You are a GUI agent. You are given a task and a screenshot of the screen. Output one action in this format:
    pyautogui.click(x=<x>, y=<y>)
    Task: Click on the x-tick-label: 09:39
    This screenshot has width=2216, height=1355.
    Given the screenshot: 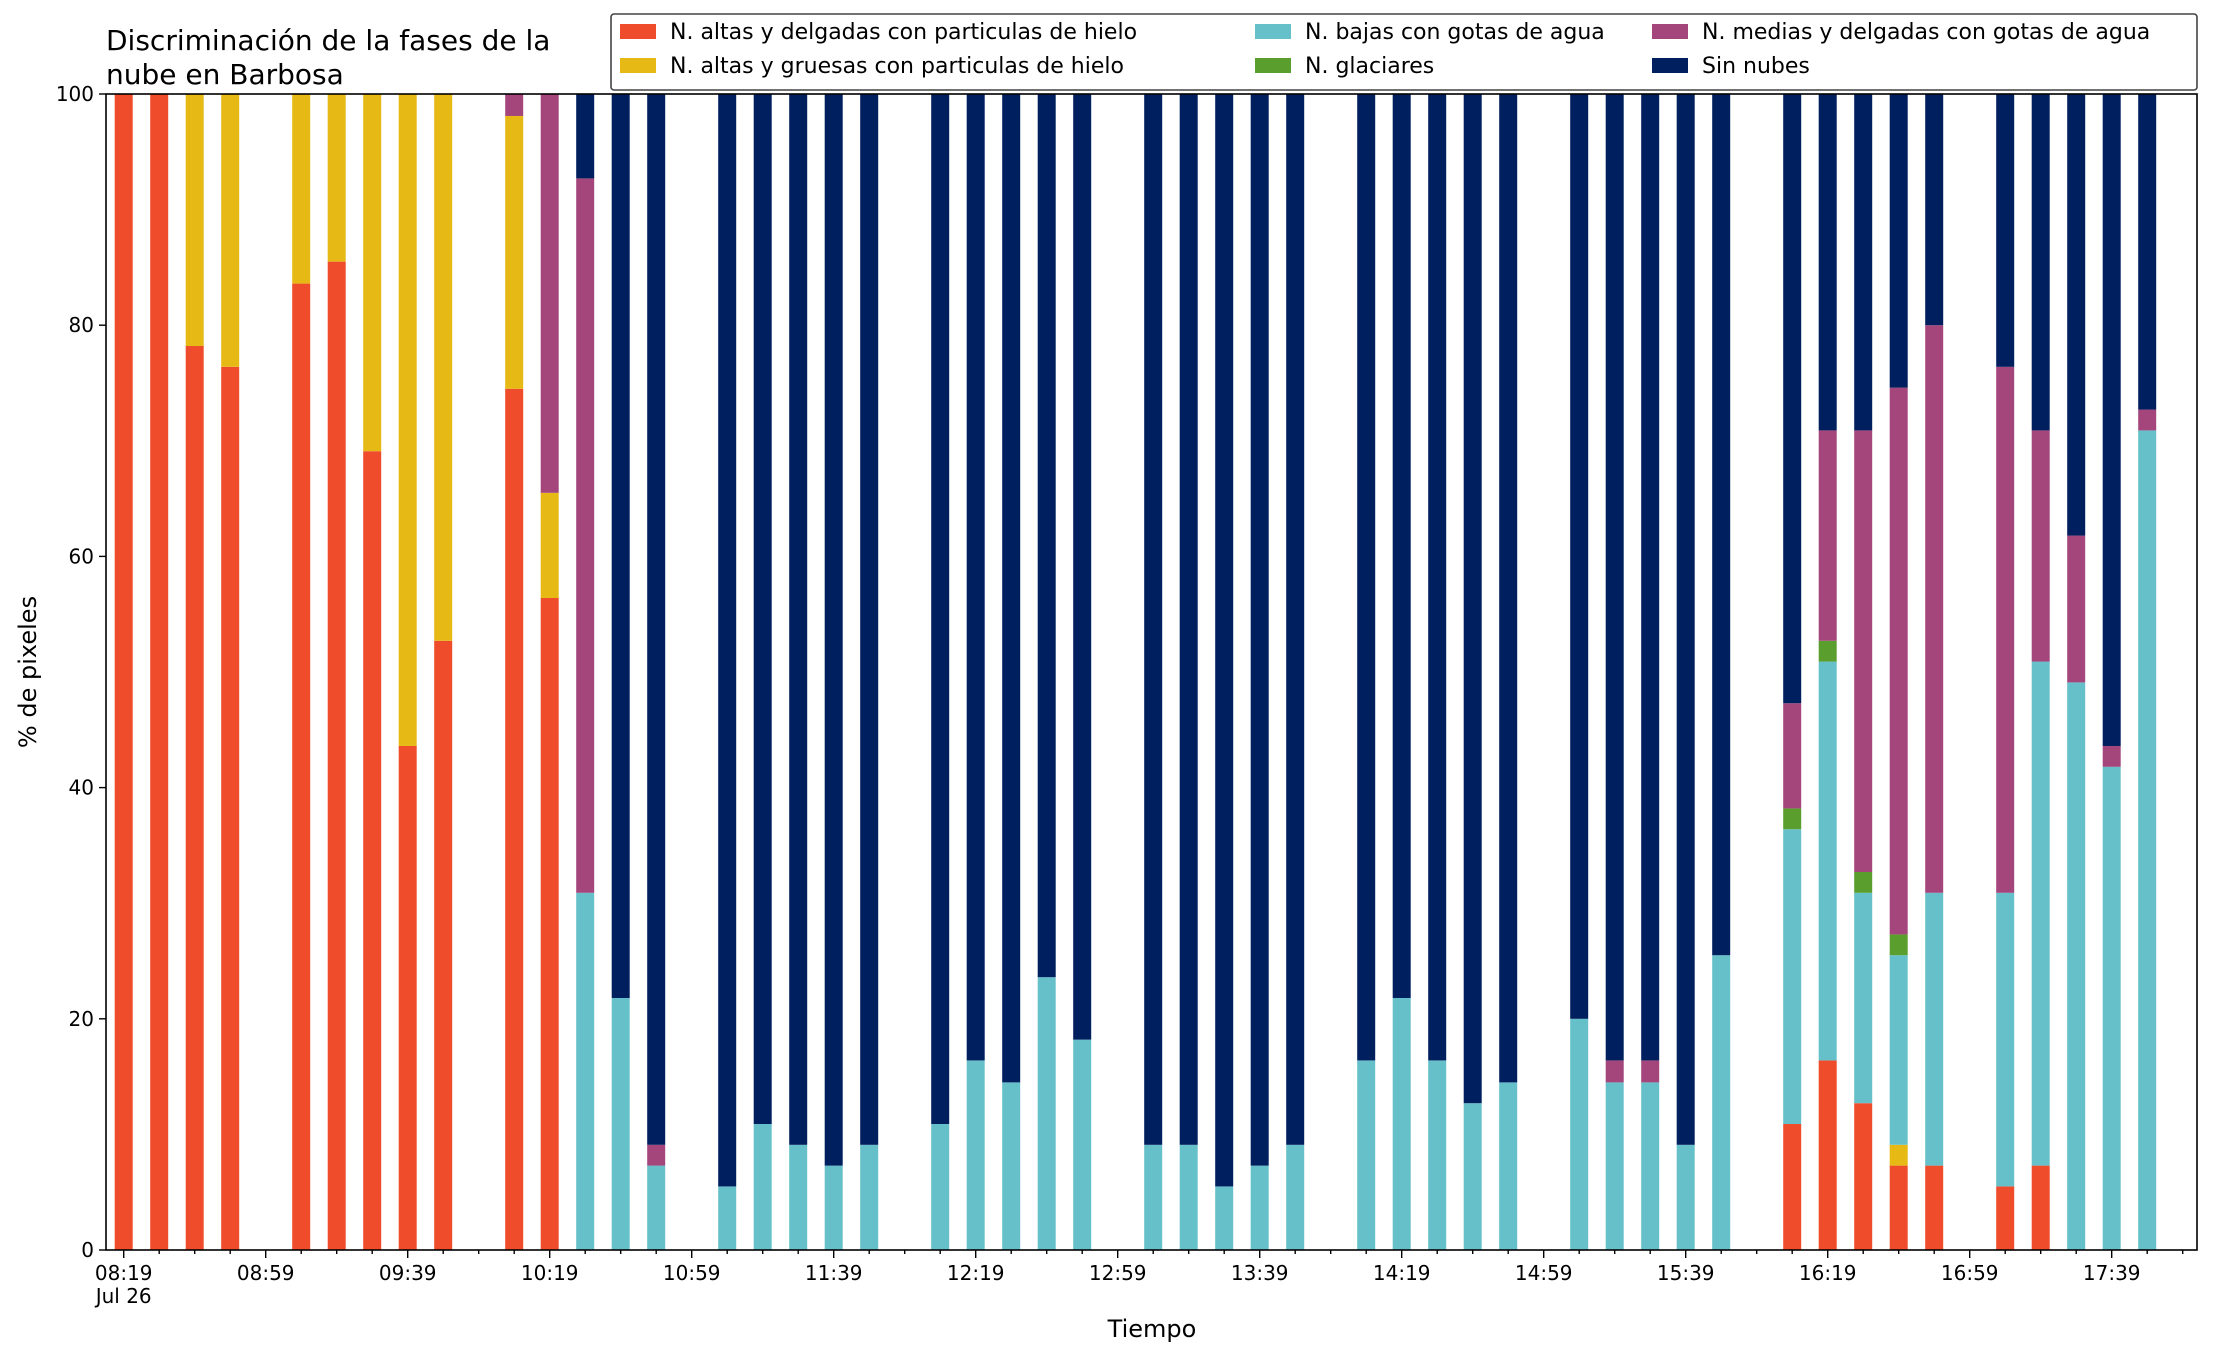 What is the action you would take?
    pyautogui.click(x=408, y=1273)
    